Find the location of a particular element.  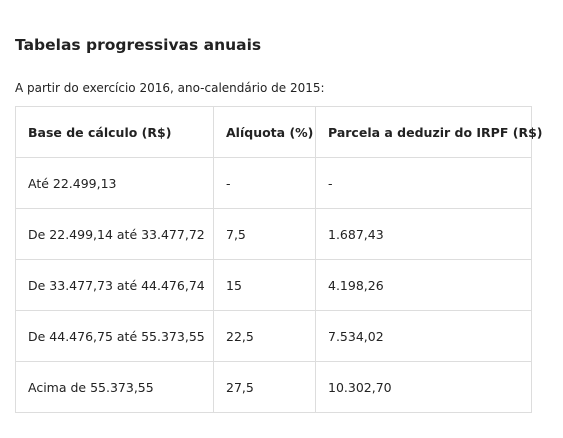

cell-parcela: 10.302,70 is located at coordinates (423, 387).